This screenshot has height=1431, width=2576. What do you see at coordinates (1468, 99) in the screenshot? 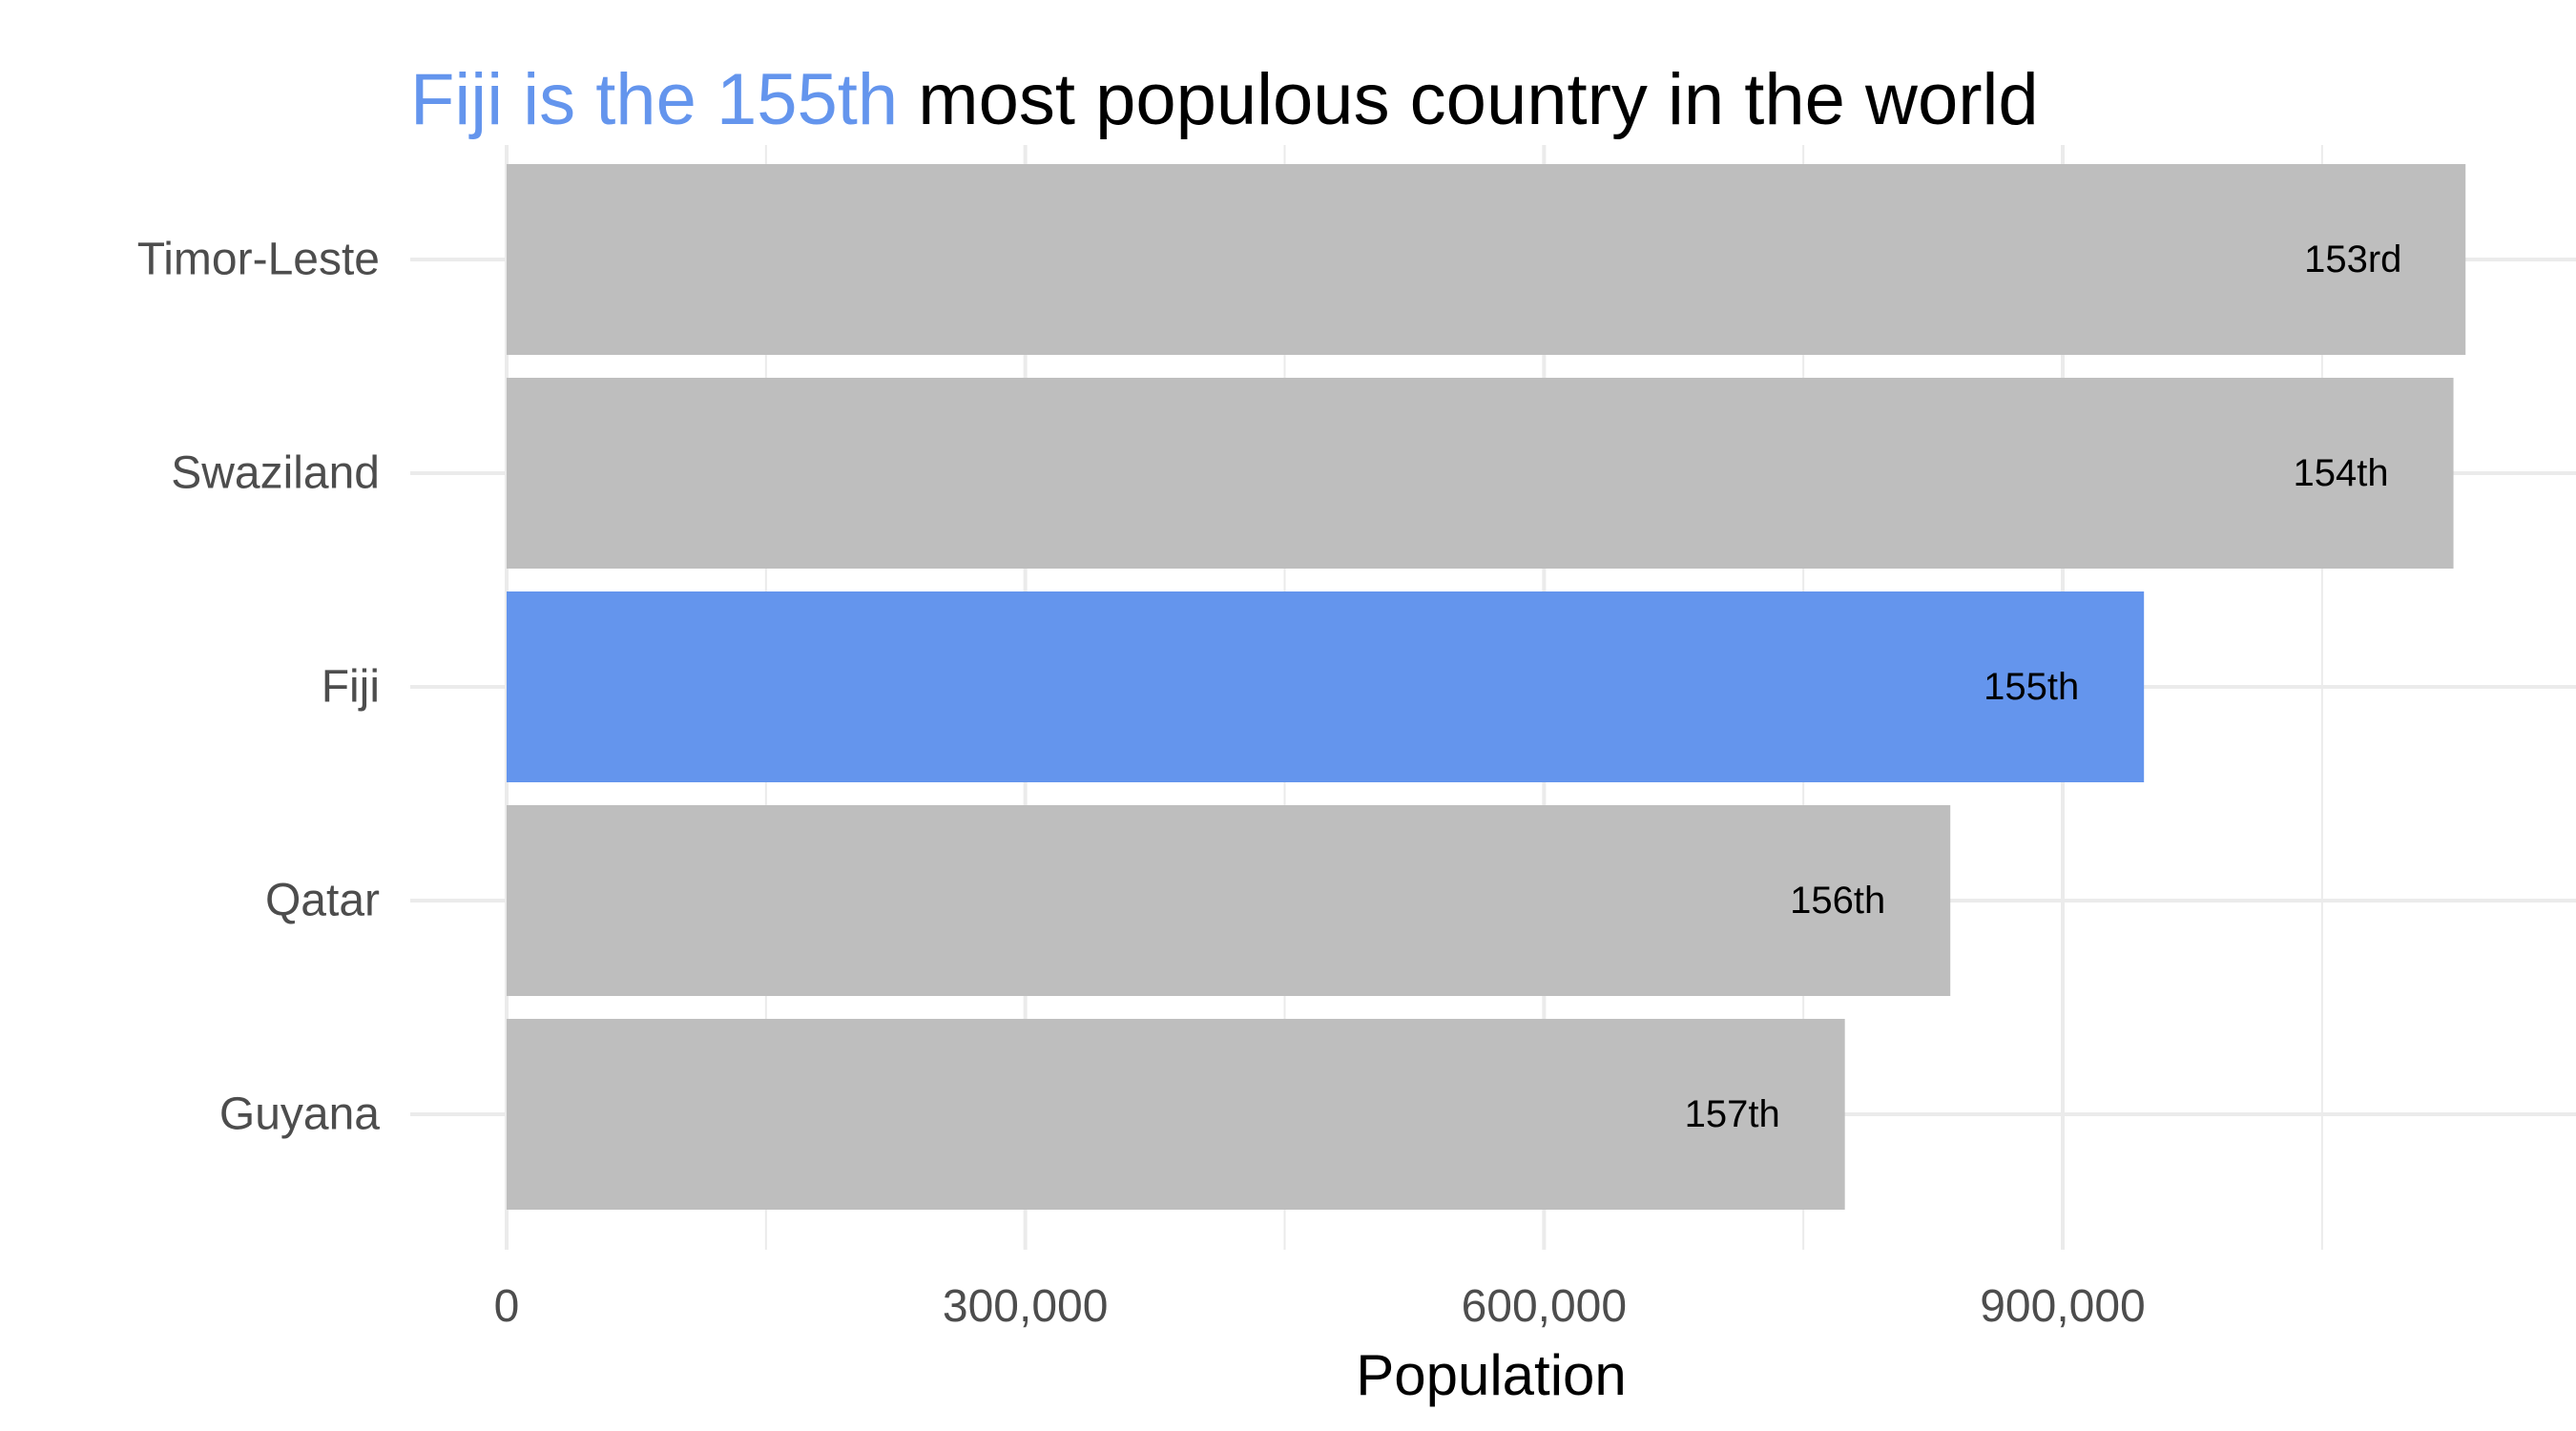
I see `chart-title-rest: most populous country in the world` at bounding box center [1468, 99].